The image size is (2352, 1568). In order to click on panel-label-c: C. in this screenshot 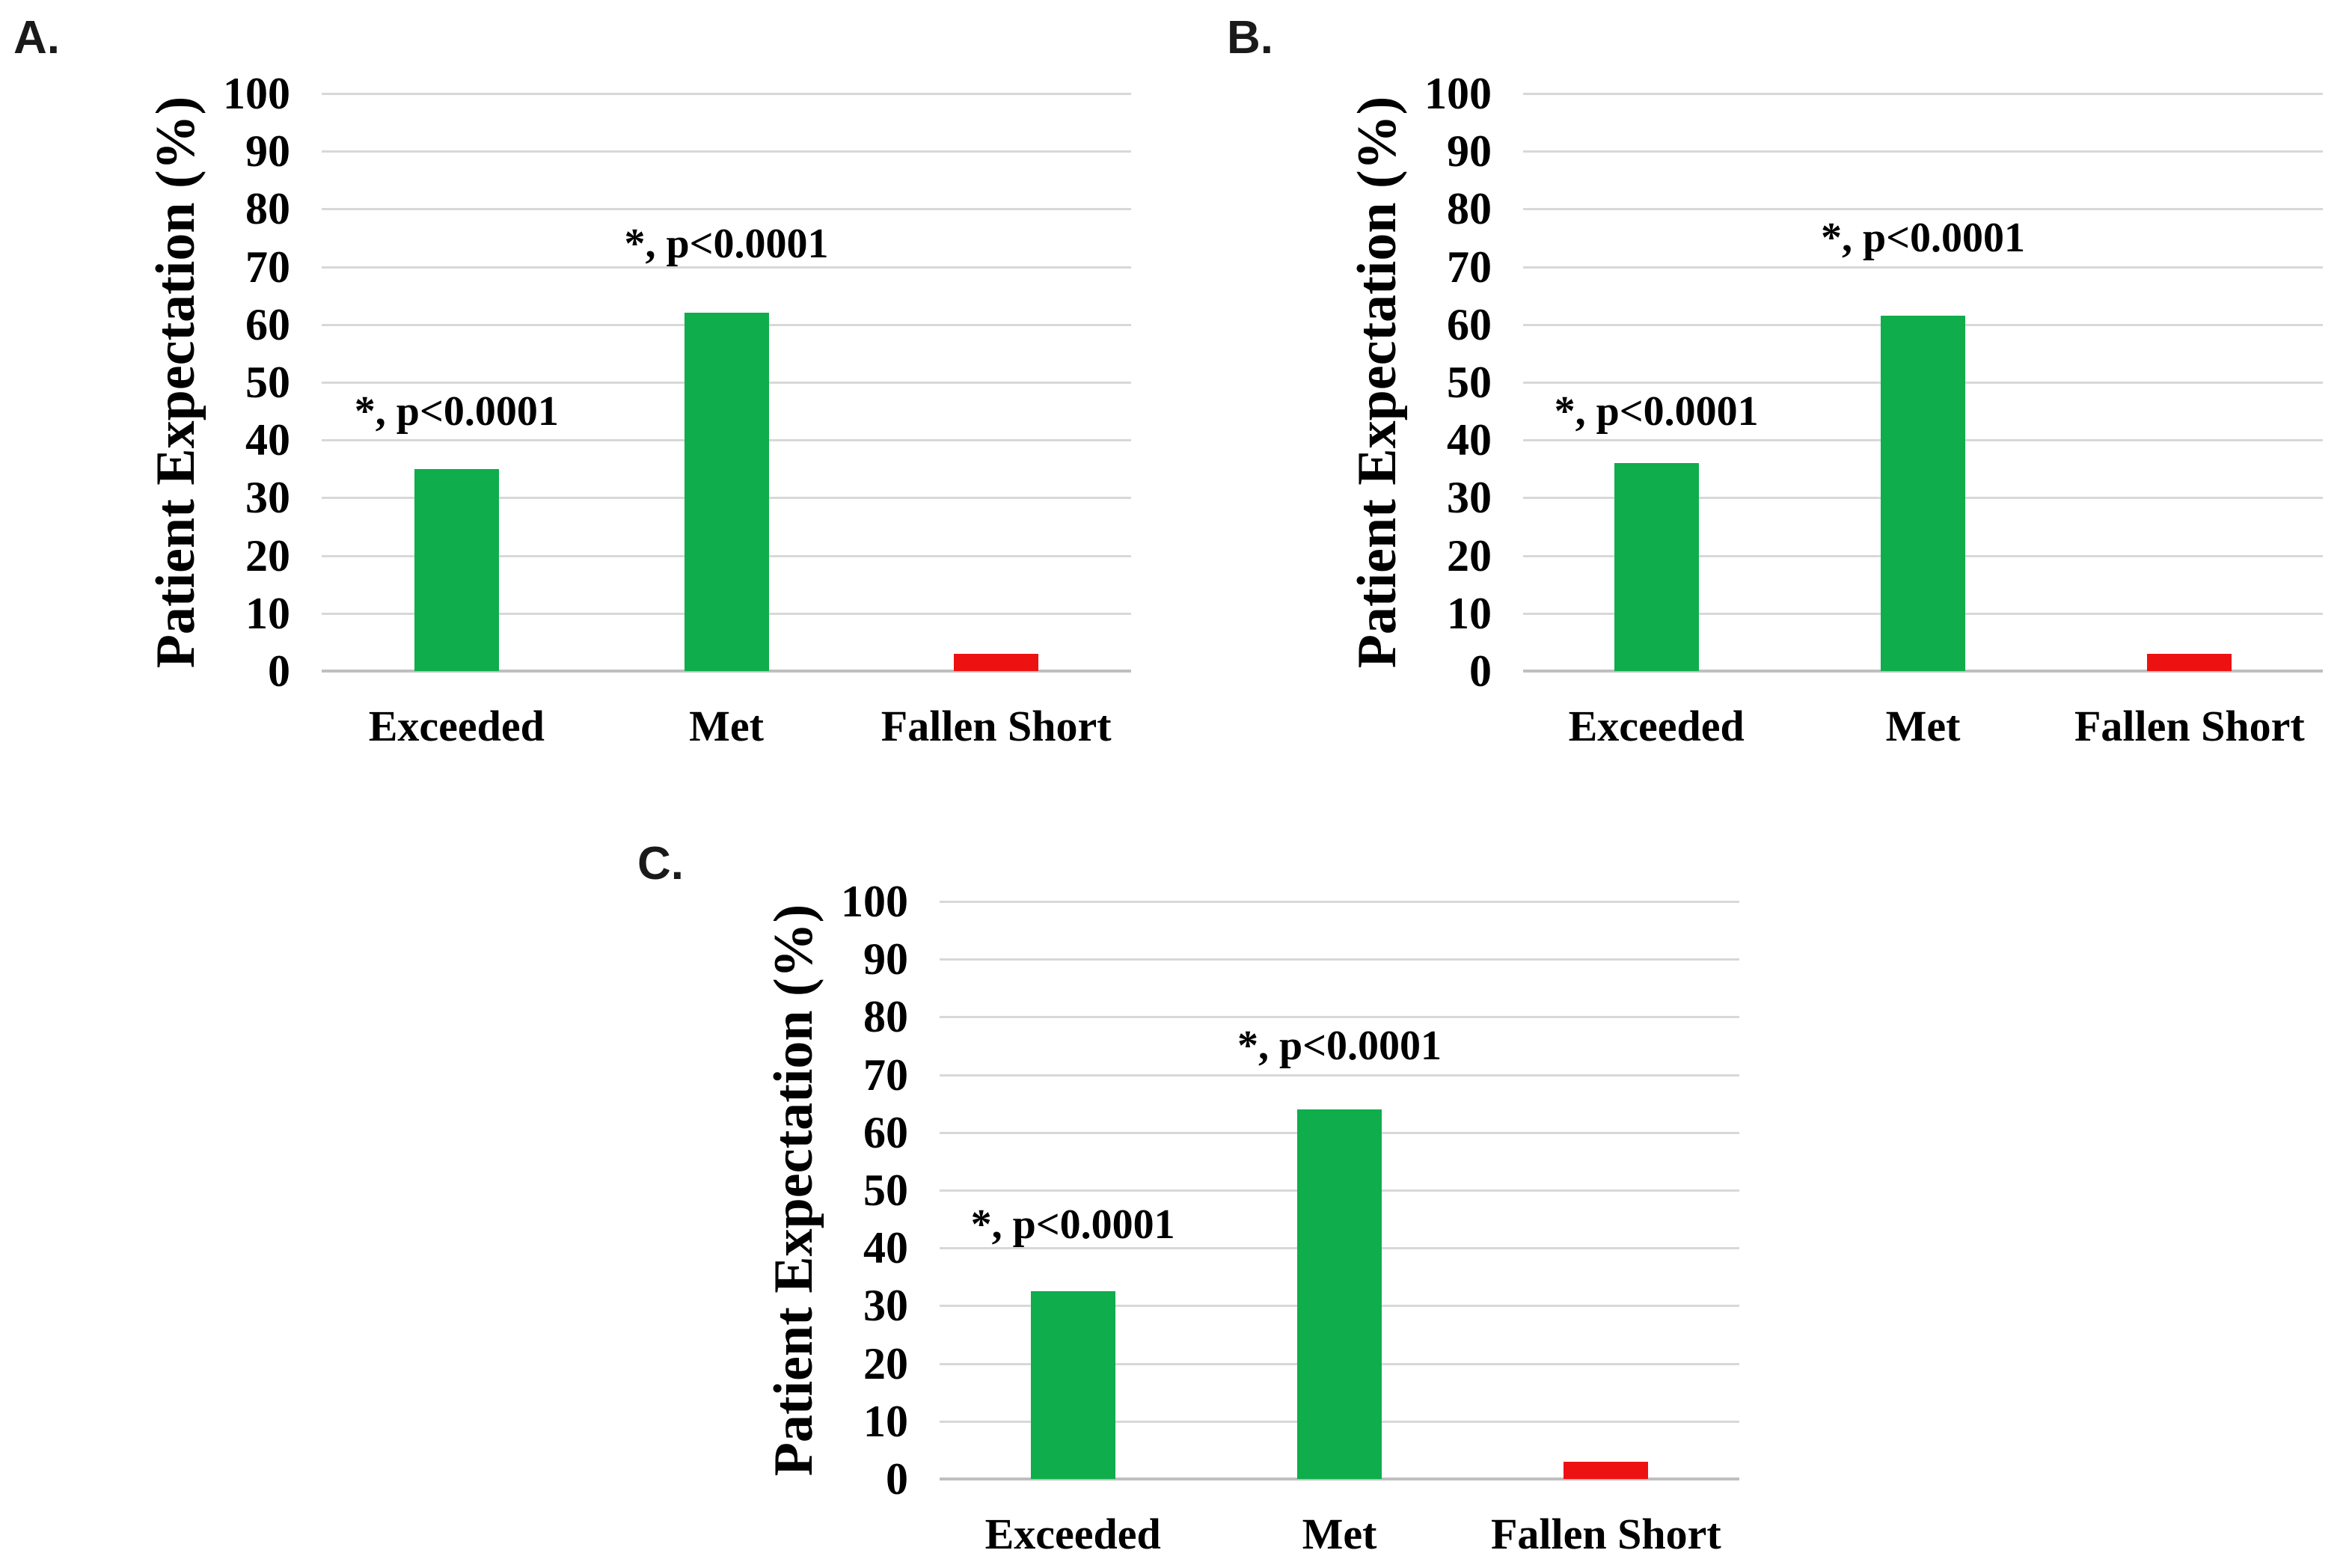, I will do `click(661, 863)`.